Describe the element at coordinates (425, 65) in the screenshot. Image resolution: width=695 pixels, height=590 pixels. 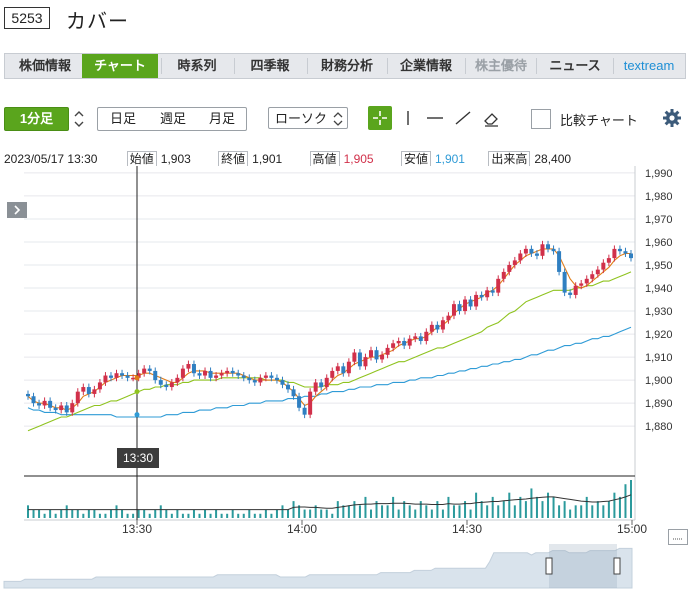
I see `tab-company-info: 企業情報` at that location.